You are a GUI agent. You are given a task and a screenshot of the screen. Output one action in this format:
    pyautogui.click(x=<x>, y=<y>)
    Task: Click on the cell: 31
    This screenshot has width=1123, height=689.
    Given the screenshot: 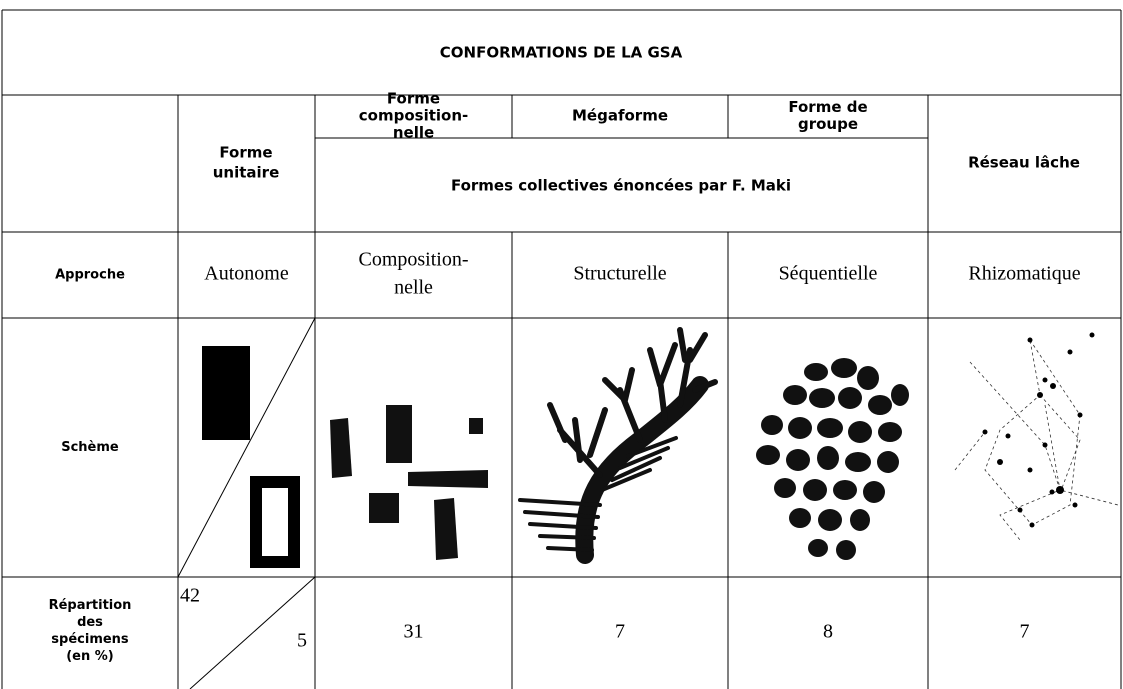 What is the action you would take?
    pyautogui.click(x=414, y=632)
    